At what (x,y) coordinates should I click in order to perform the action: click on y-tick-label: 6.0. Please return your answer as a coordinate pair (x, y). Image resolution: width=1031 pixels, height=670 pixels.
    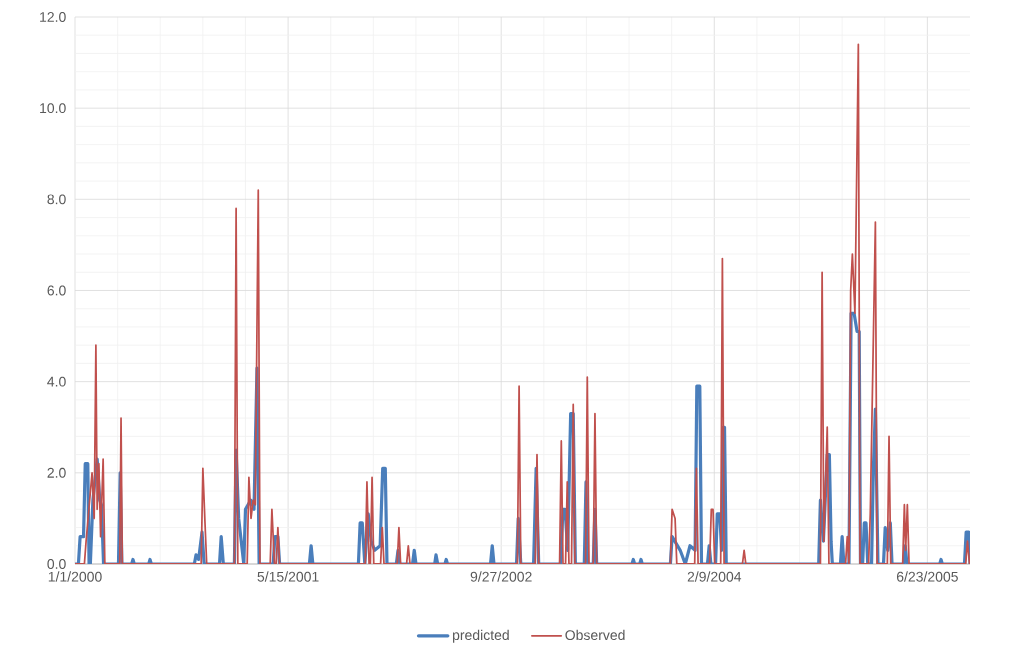
    Looking at the image, I should click on (56, 290).